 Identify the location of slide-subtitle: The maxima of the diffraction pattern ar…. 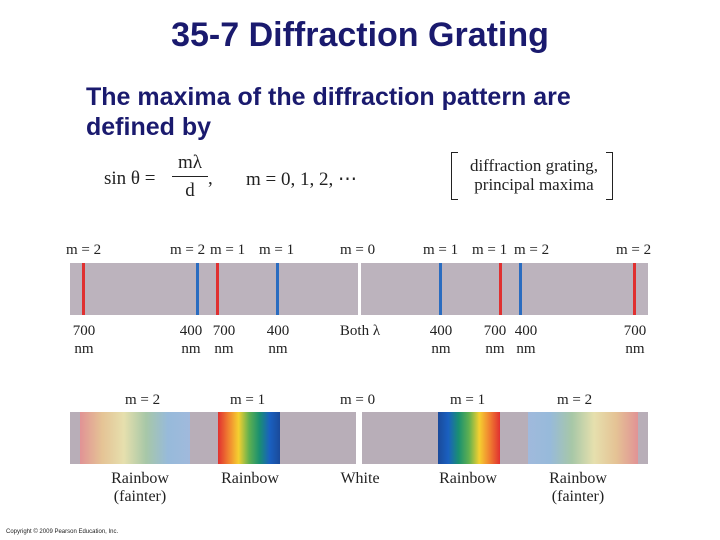
(328, 112).